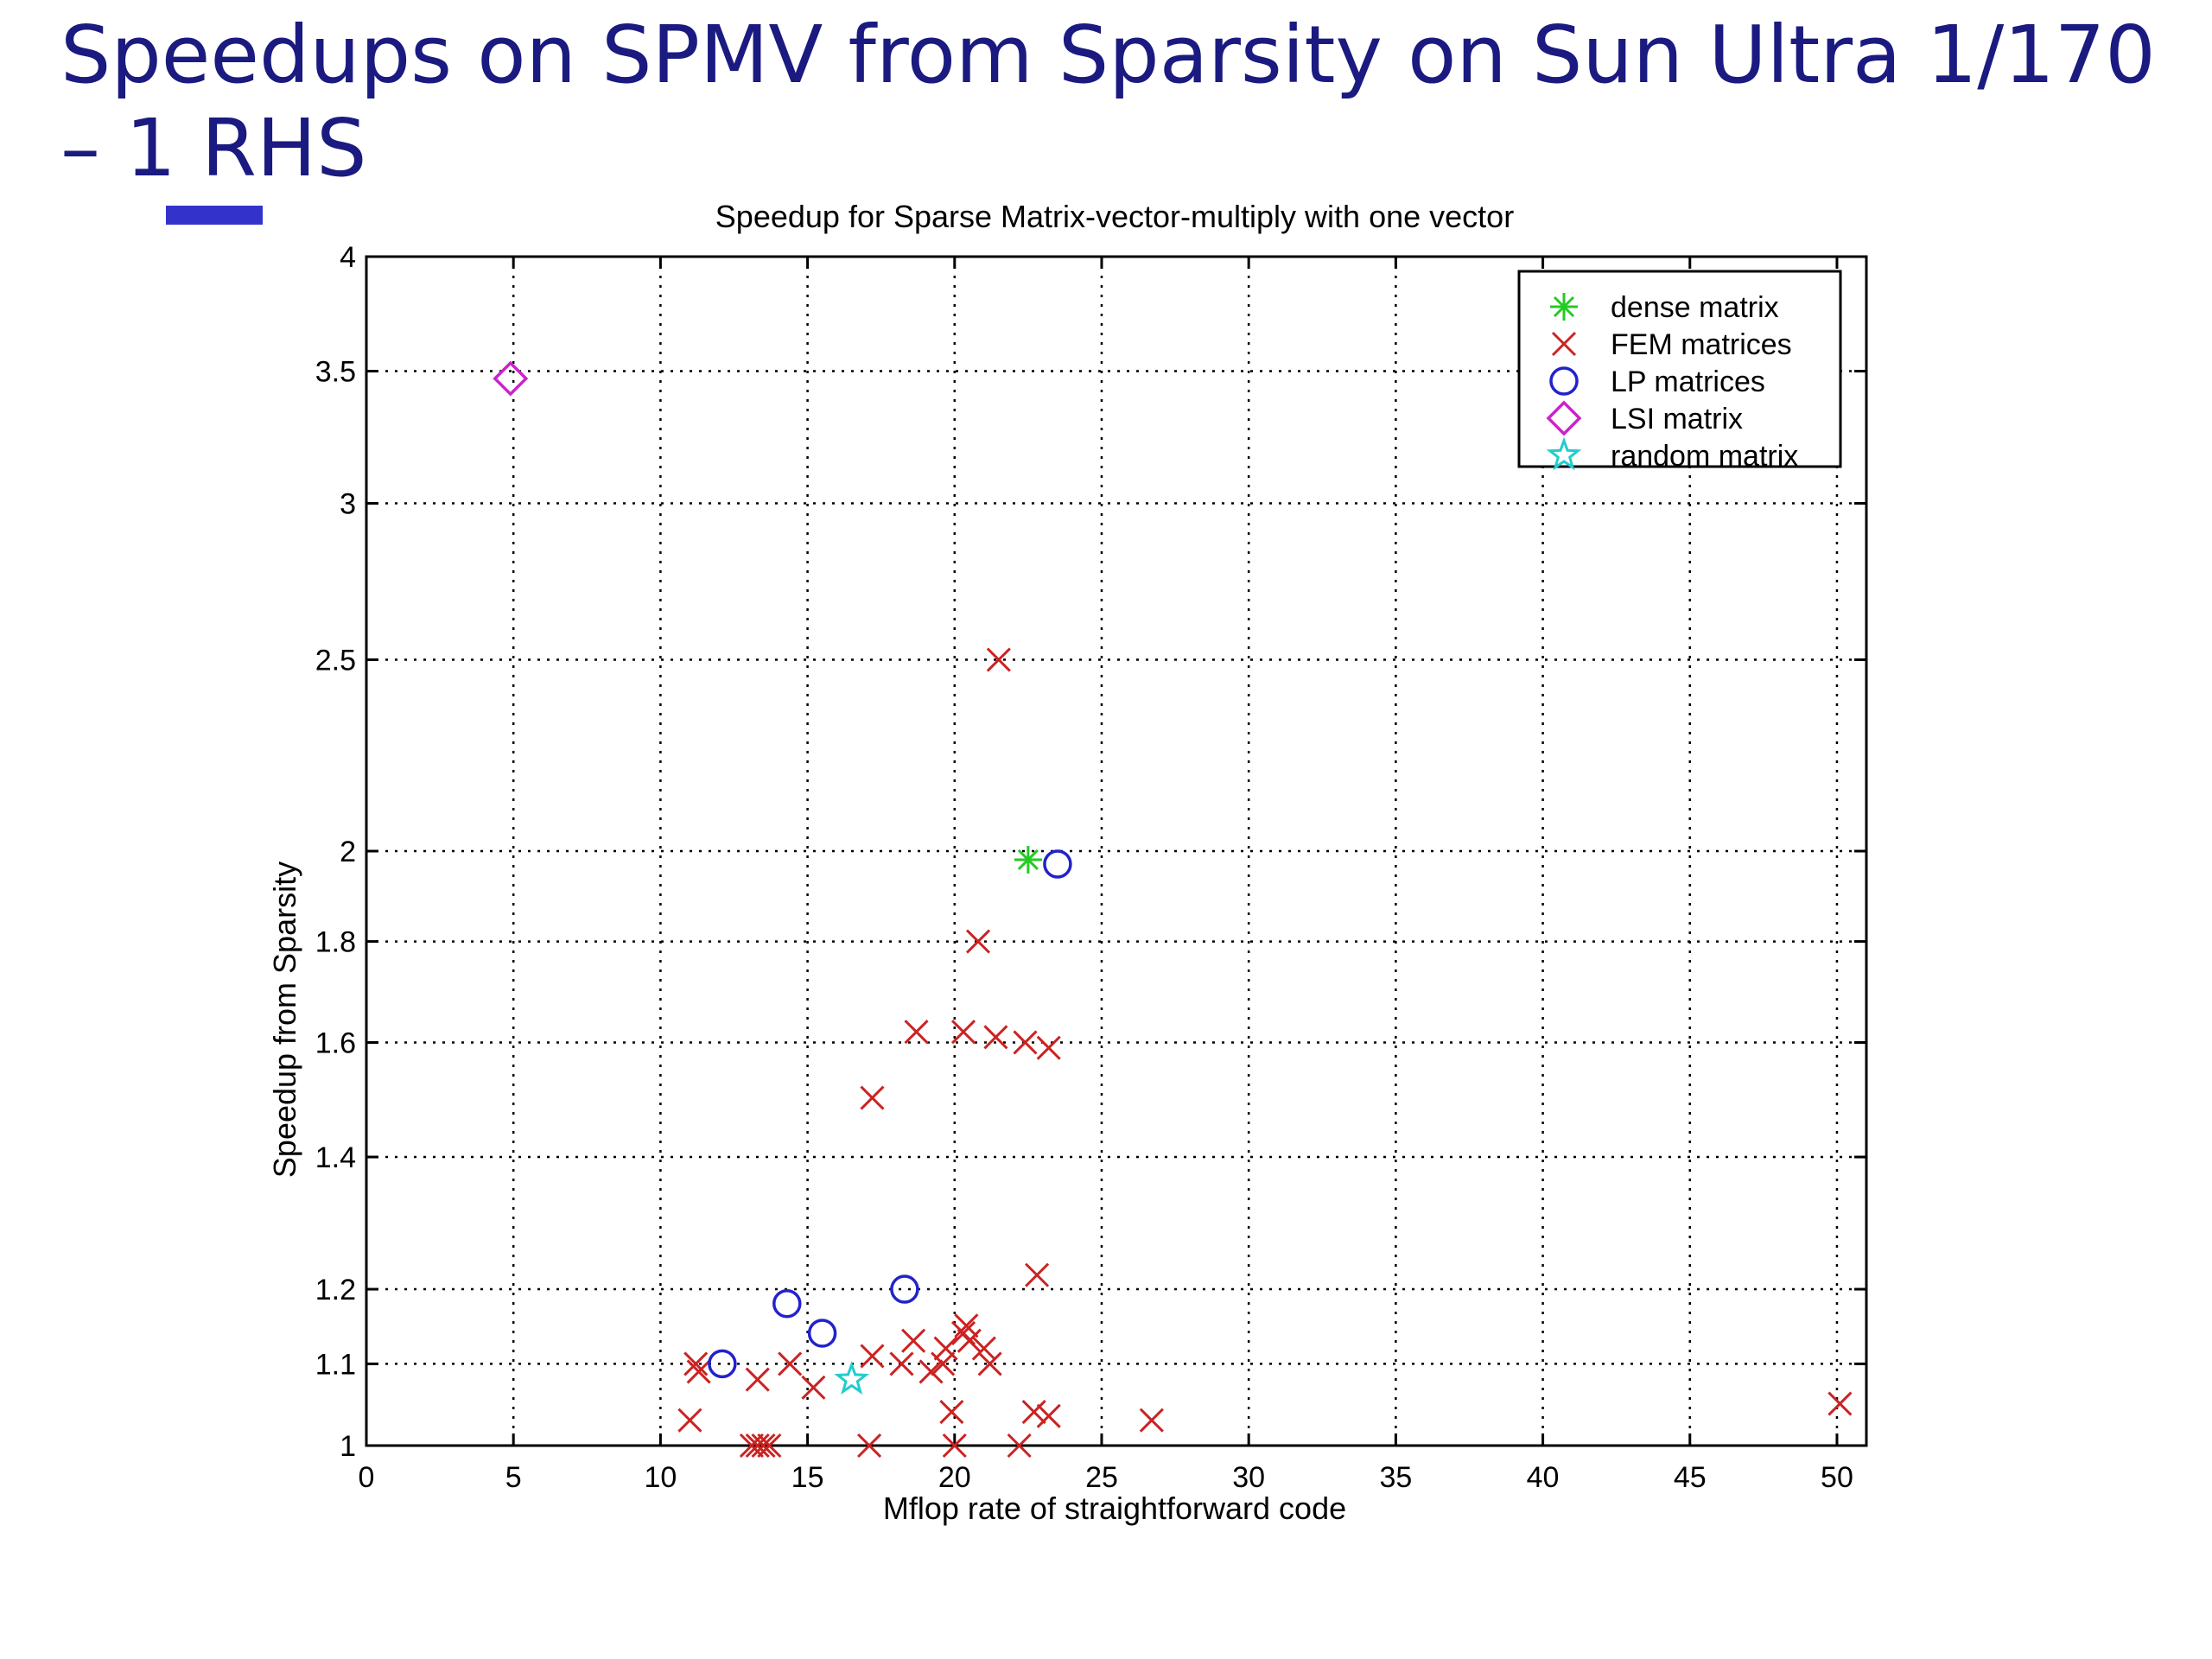 This screenshot has width=2212, height=1659. I want to click on y-tick-label: 1, so click(348, 1446).